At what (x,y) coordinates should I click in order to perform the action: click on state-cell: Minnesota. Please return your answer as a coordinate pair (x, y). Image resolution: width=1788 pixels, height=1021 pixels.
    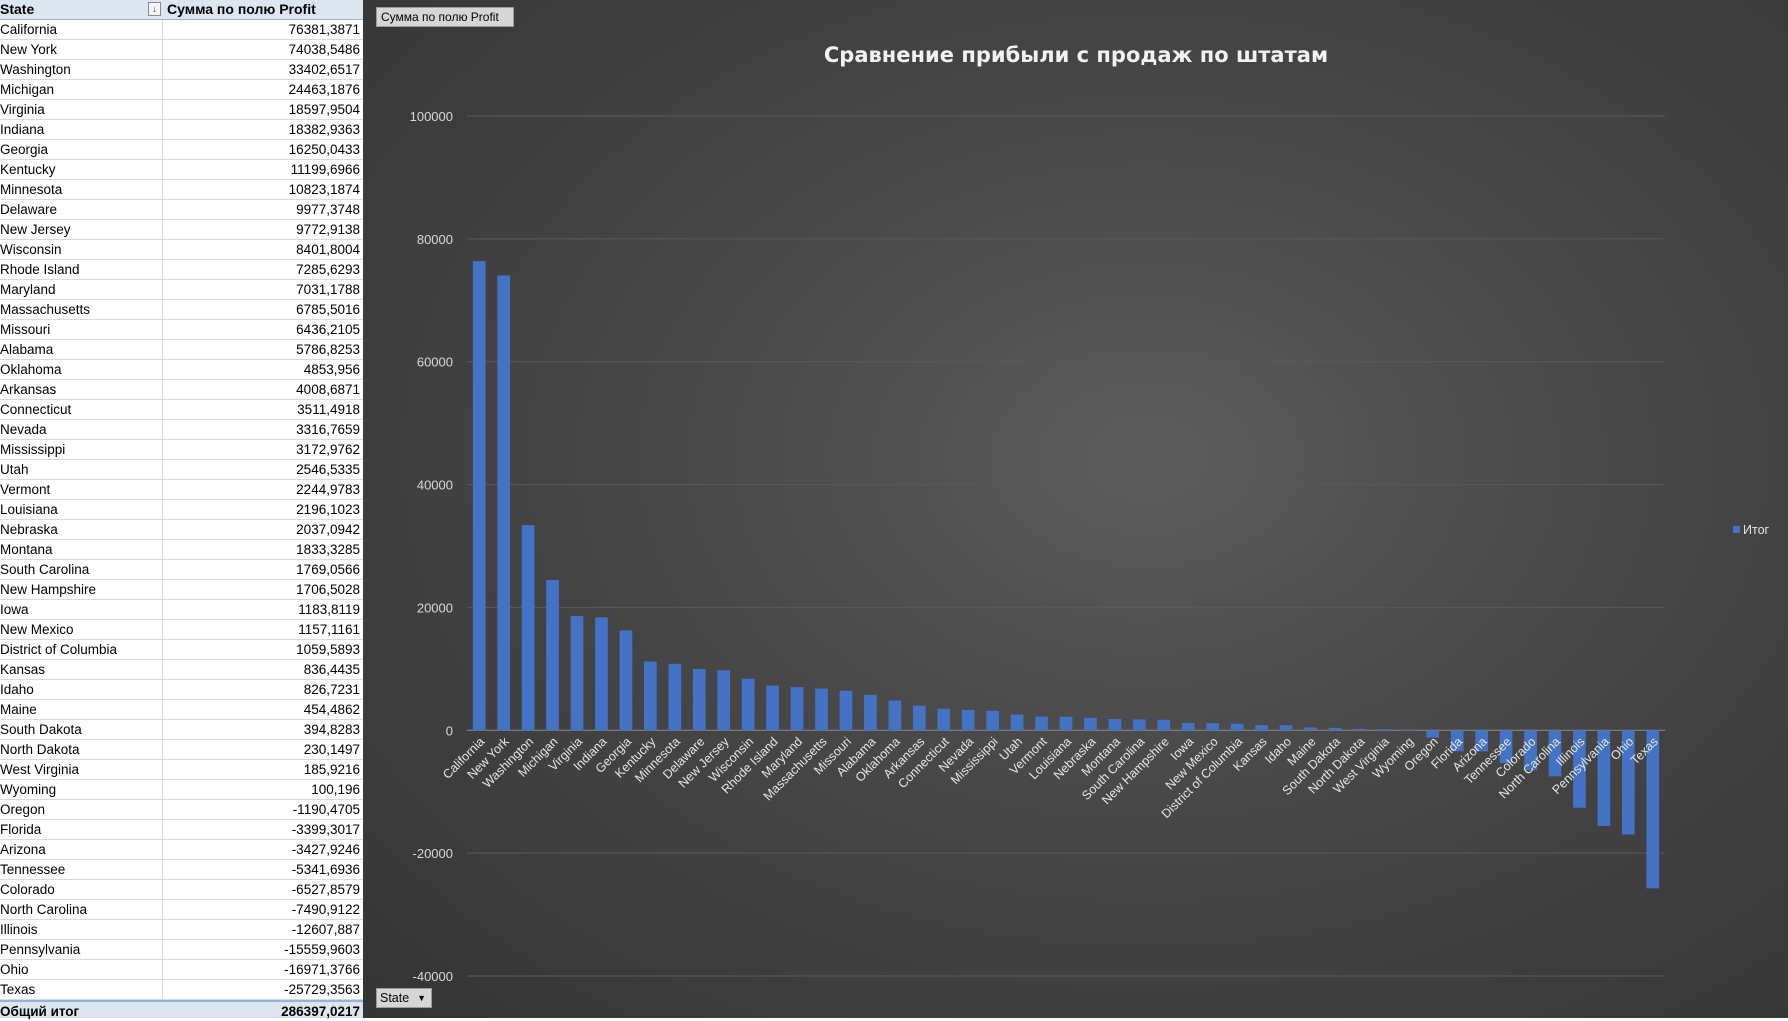
    Looking at the image, I should click on (81, 189).